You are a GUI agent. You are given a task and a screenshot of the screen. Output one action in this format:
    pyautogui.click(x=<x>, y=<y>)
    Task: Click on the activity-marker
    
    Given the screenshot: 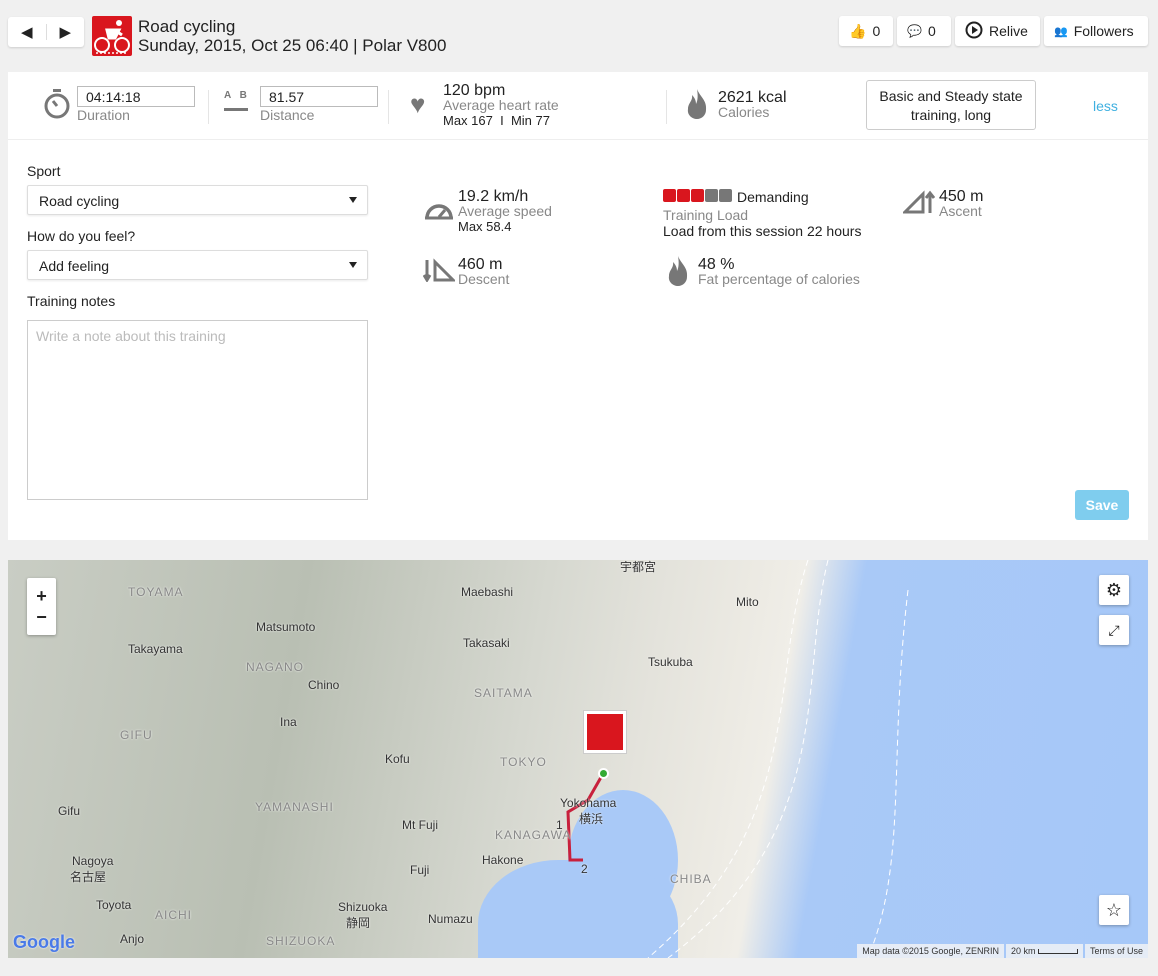 What is the action you would take?
    pyautogui.click(x=605, y=732)
    